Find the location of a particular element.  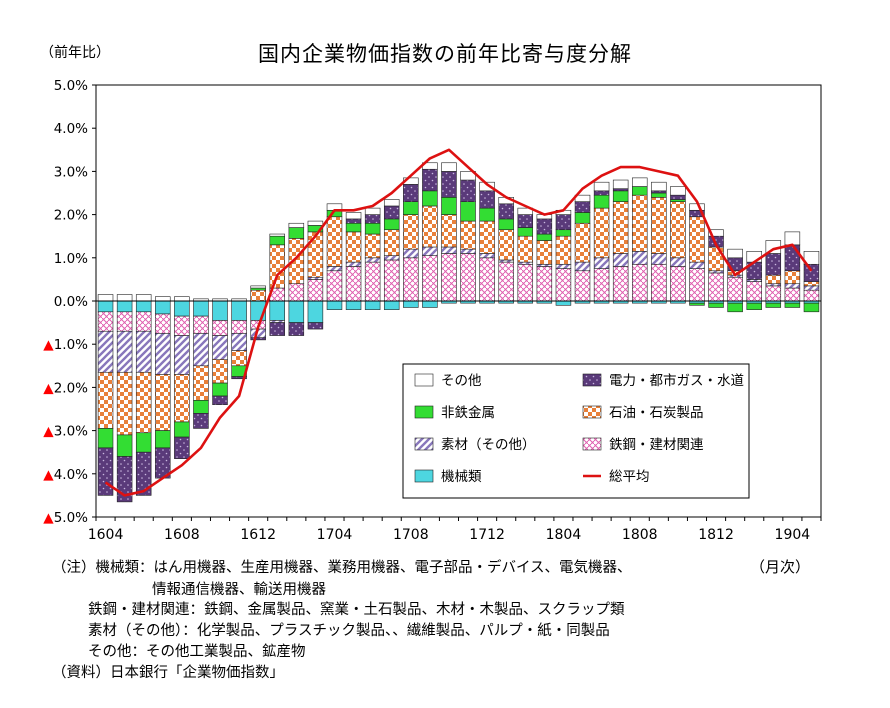

legend-swatch-sozai is located at coordinates (424, 444).